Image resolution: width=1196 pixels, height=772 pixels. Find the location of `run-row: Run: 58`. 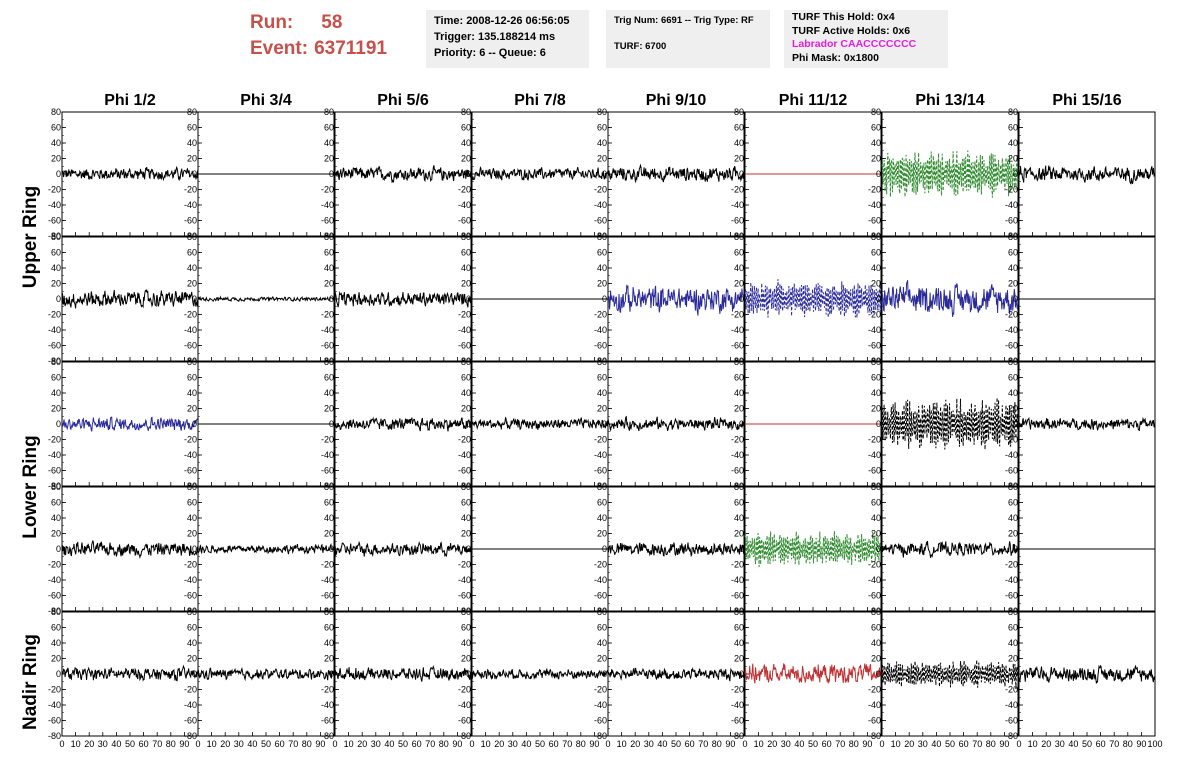

run-row: Run: 58 is located at coordinates (335, 23).